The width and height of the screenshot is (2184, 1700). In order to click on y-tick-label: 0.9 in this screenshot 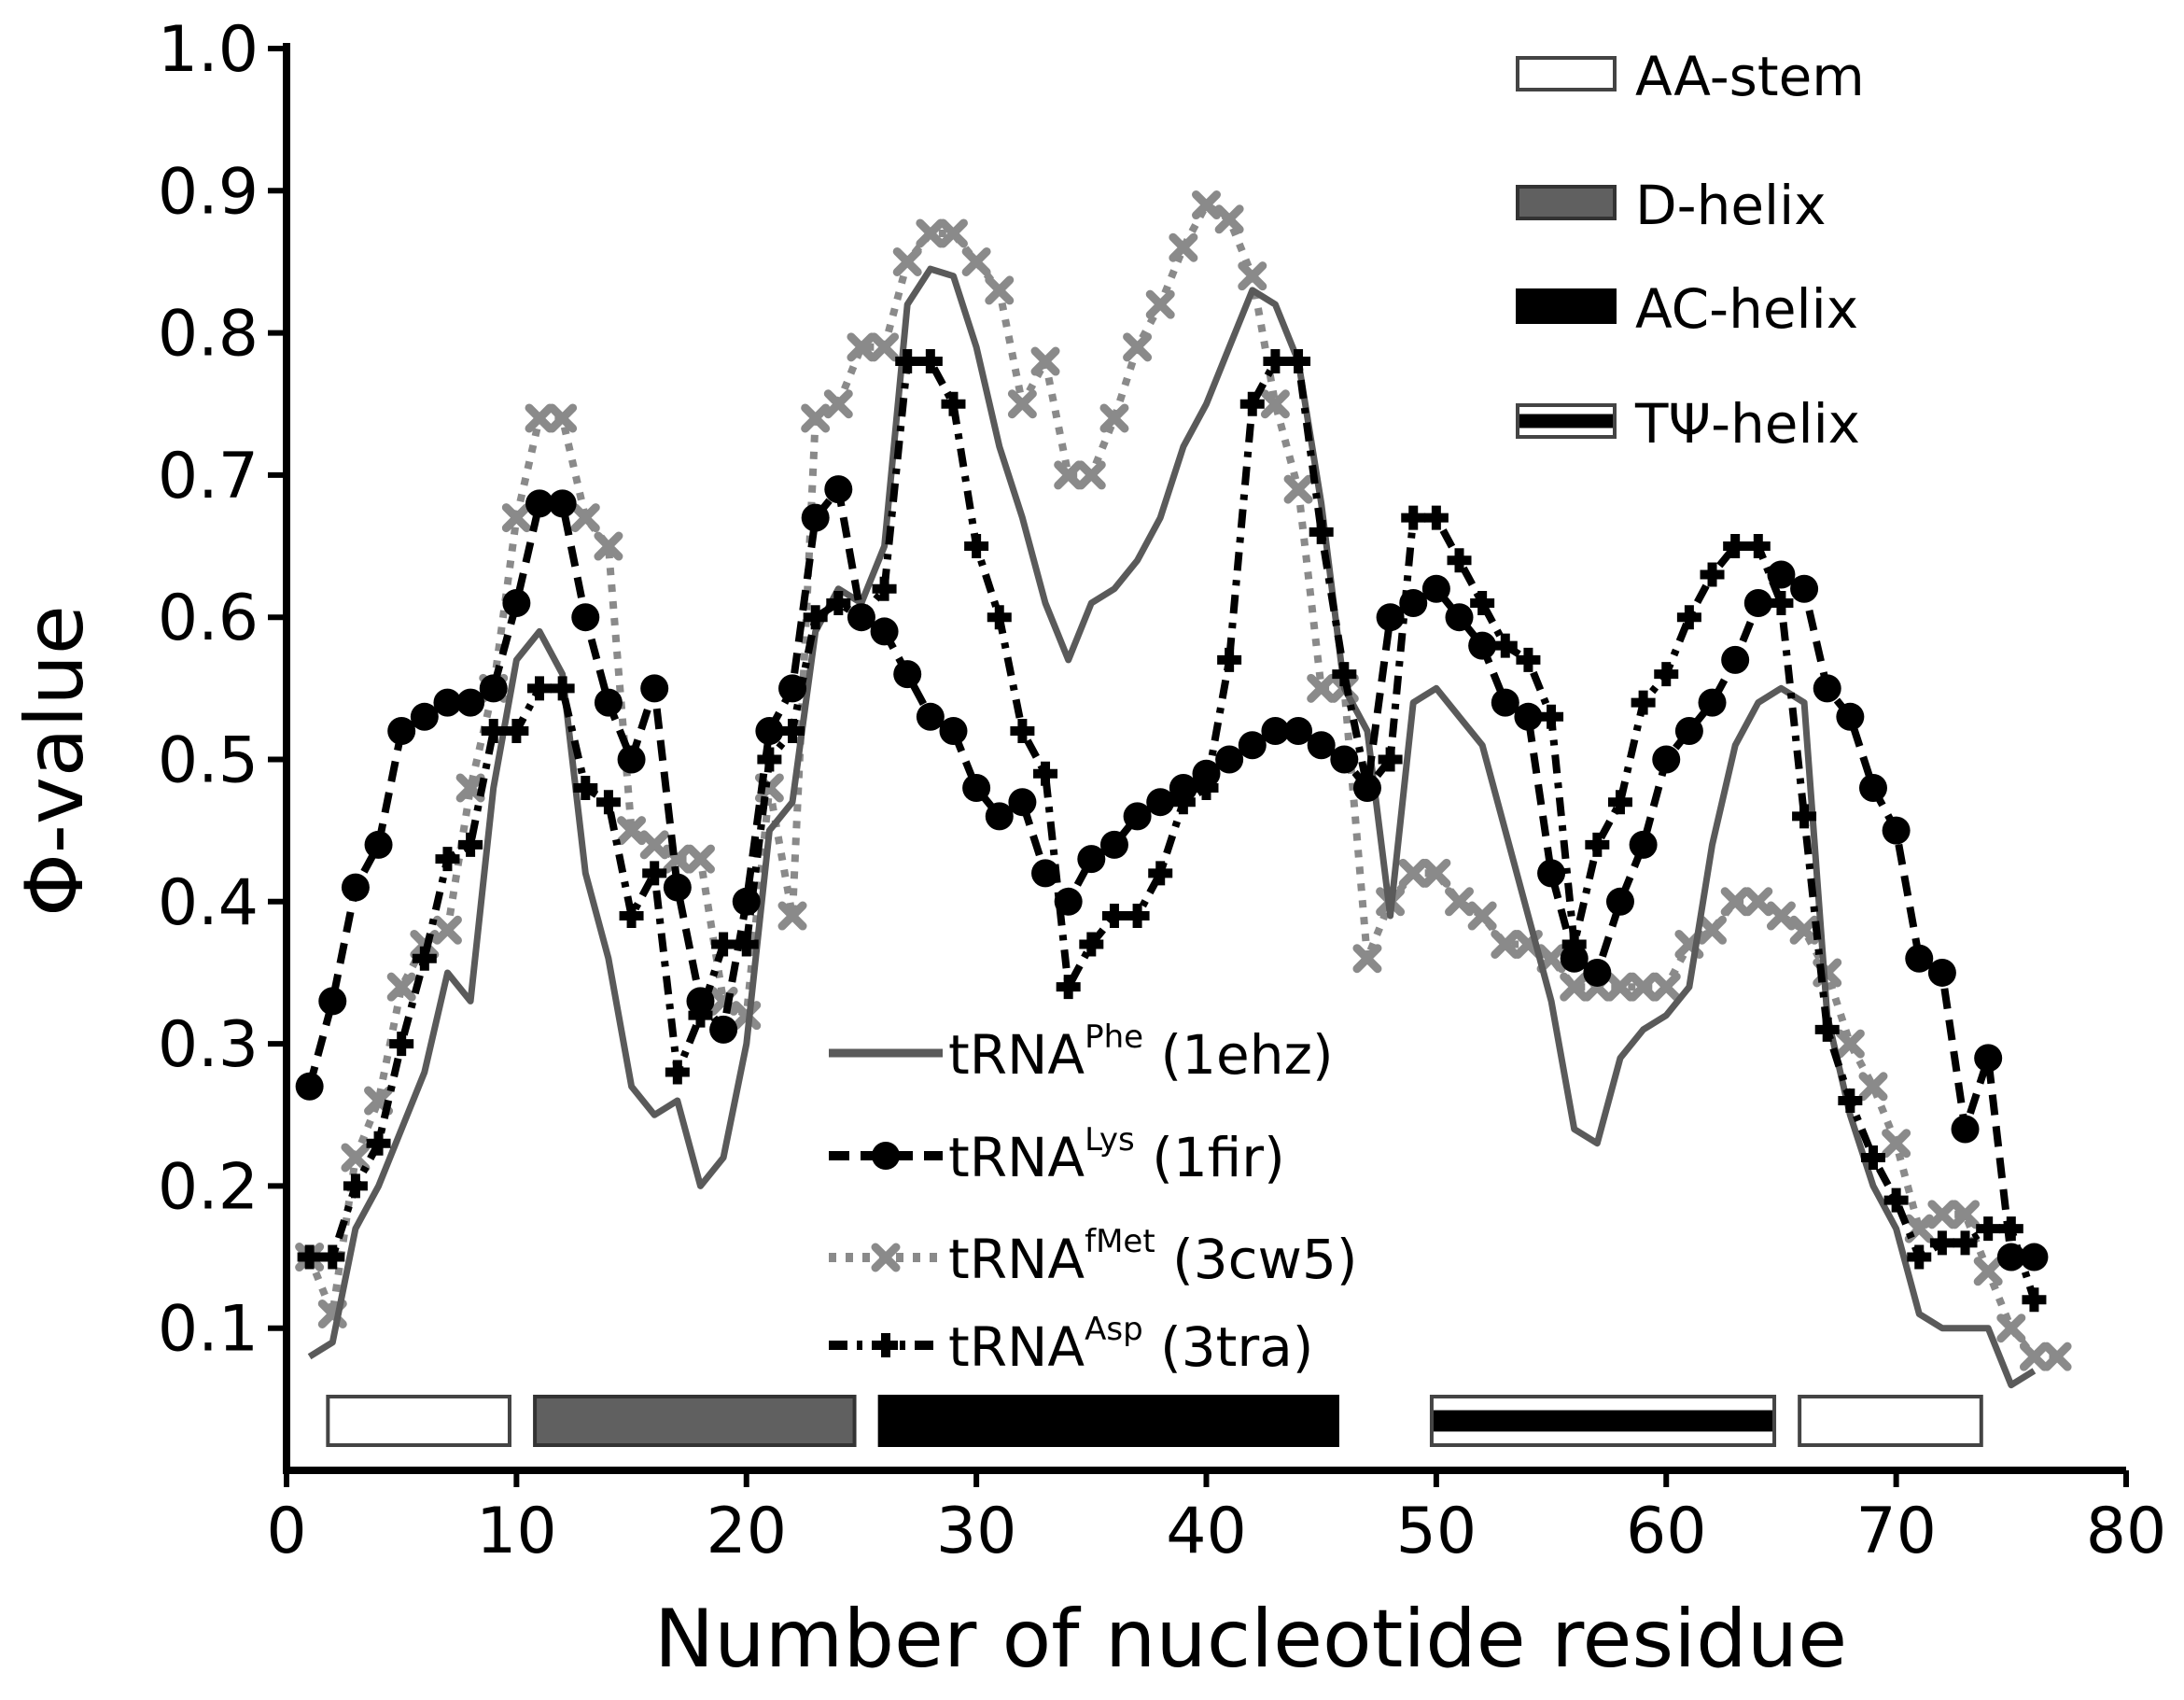, I will do `click(208, 192)`.